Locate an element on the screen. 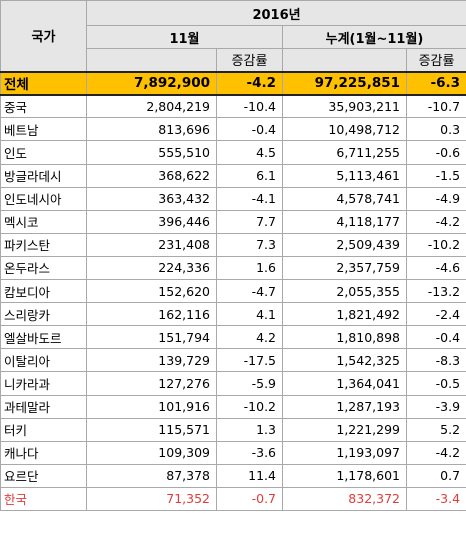 This screenshot has height=553, width=466. cumulative-change-cell: 0.7 is located at coordinates (435, 475).